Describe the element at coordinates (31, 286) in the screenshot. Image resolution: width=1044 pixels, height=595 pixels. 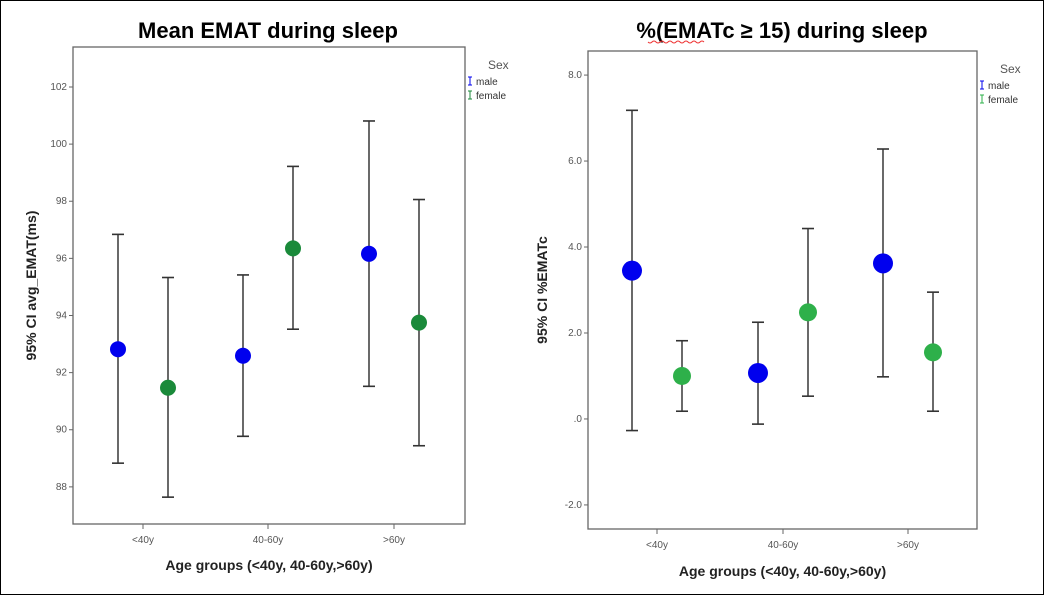
I see `y-axis-label: 95% CI avg_EMAT(ms)` at that location.